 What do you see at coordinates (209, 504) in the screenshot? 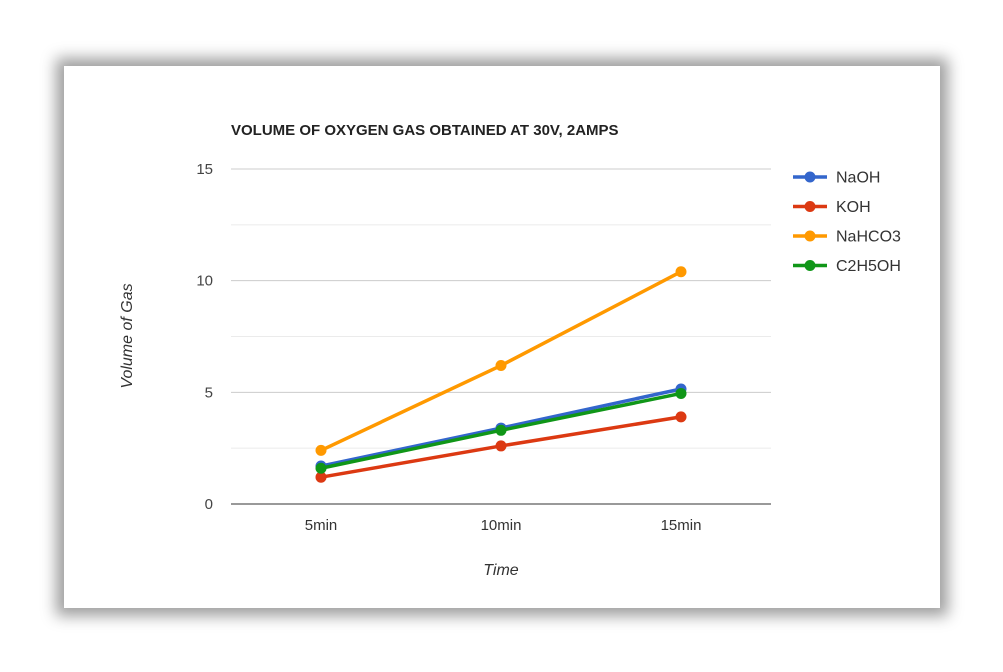
I see `y-tick-label: 0` at bounding box center [209, 504].